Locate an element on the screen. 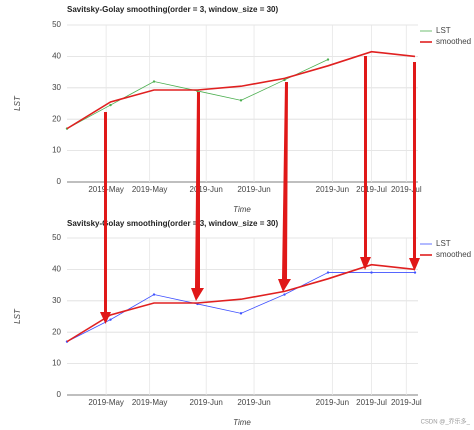 The image size is (474, 430). watermark: CSDN @_乔乐多_ is located at coordinates (446, 422).